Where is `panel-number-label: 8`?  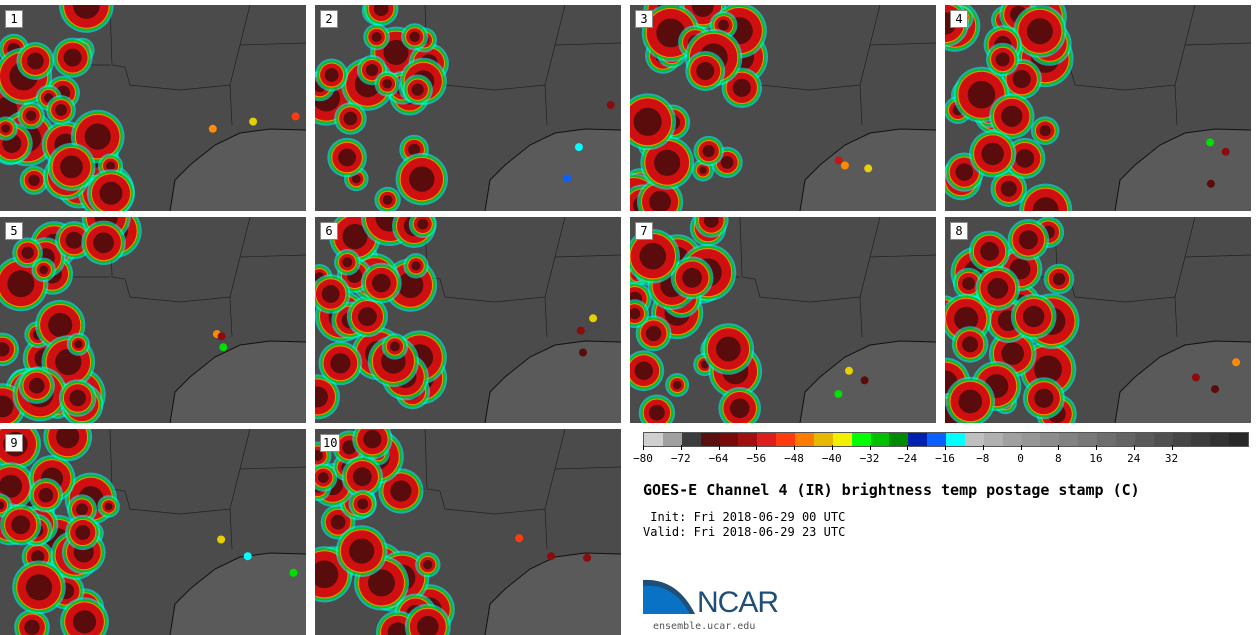
panel-number-label: 8 is located at coordinates (959, 231).